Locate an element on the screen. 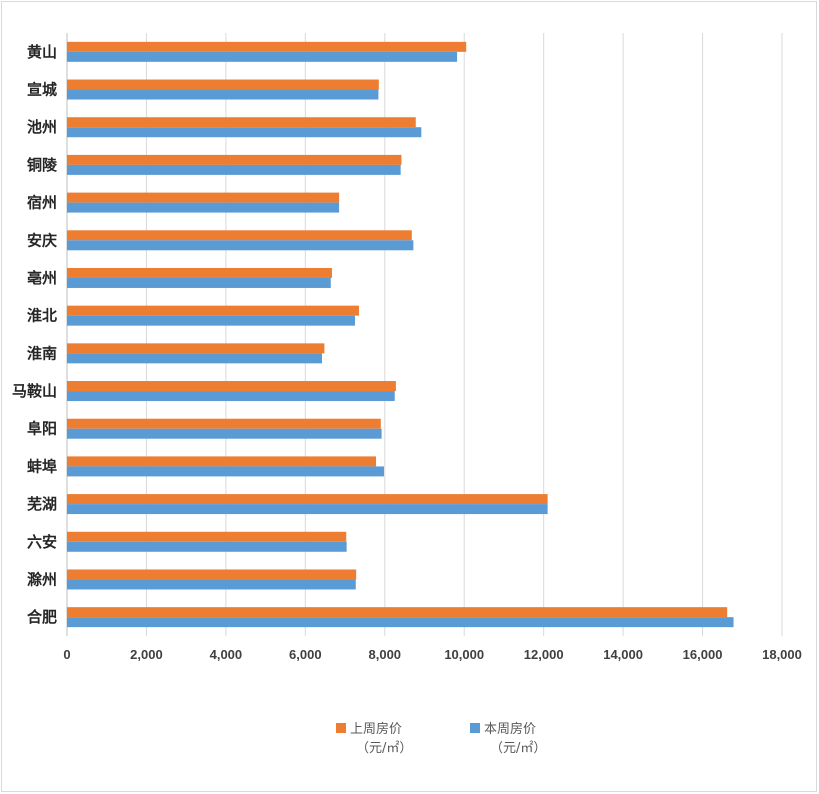 This screenshot has height=794, width=819. category-label: 淮北 is located at coordinates (42, 316).